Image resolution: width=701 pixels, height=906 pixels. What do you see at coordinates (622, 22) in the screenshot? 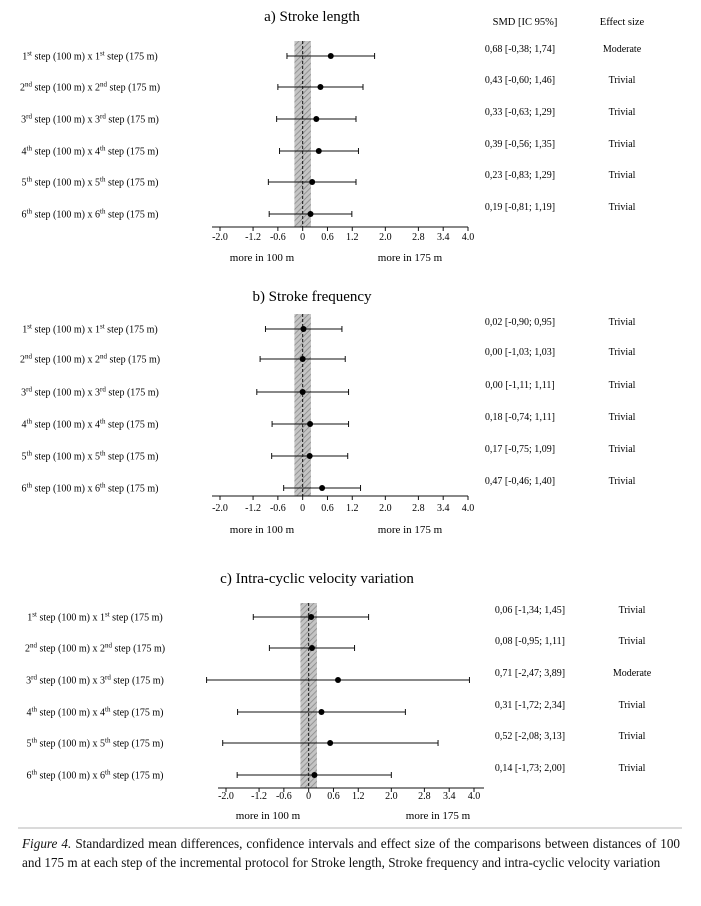
I see `effect-size-column-header: Effect size` at bounding box center [622, 22].